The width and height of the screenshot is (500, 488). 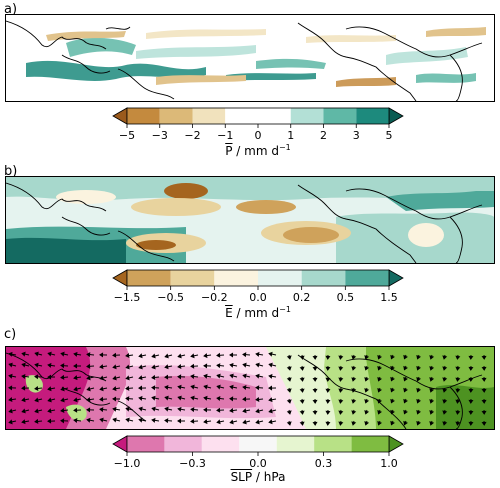 I want to click on panel-b-label: b), so click(x=11, y=171).